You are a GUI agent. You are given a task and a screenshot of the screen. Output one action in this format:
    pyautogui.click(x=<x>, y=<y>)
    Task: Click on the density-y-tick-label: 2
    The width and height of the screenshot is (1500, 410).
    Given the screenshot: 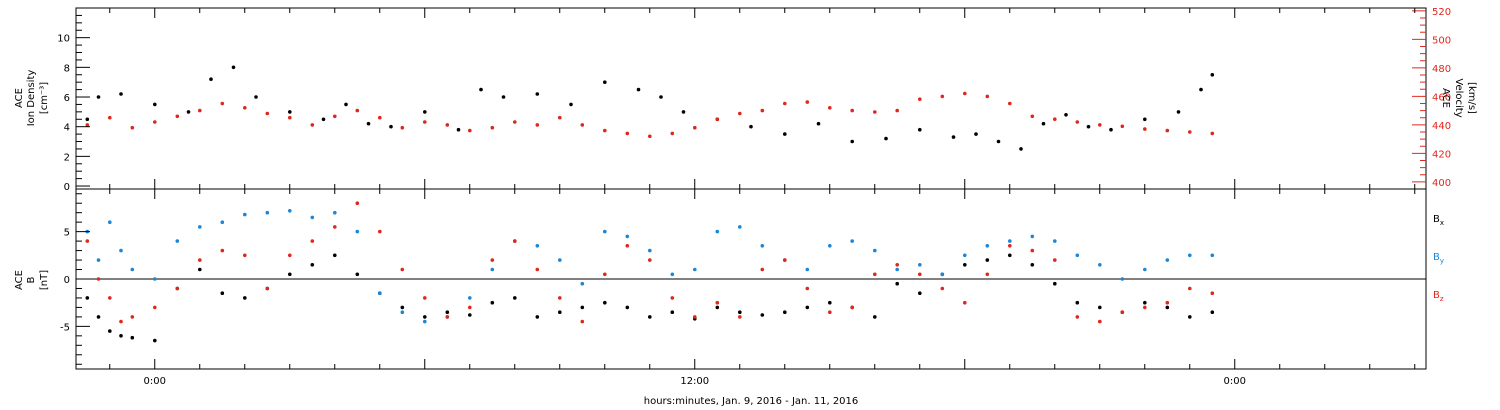 What is the action you would take?
    pyautogui.click(x=67, y=157)
    